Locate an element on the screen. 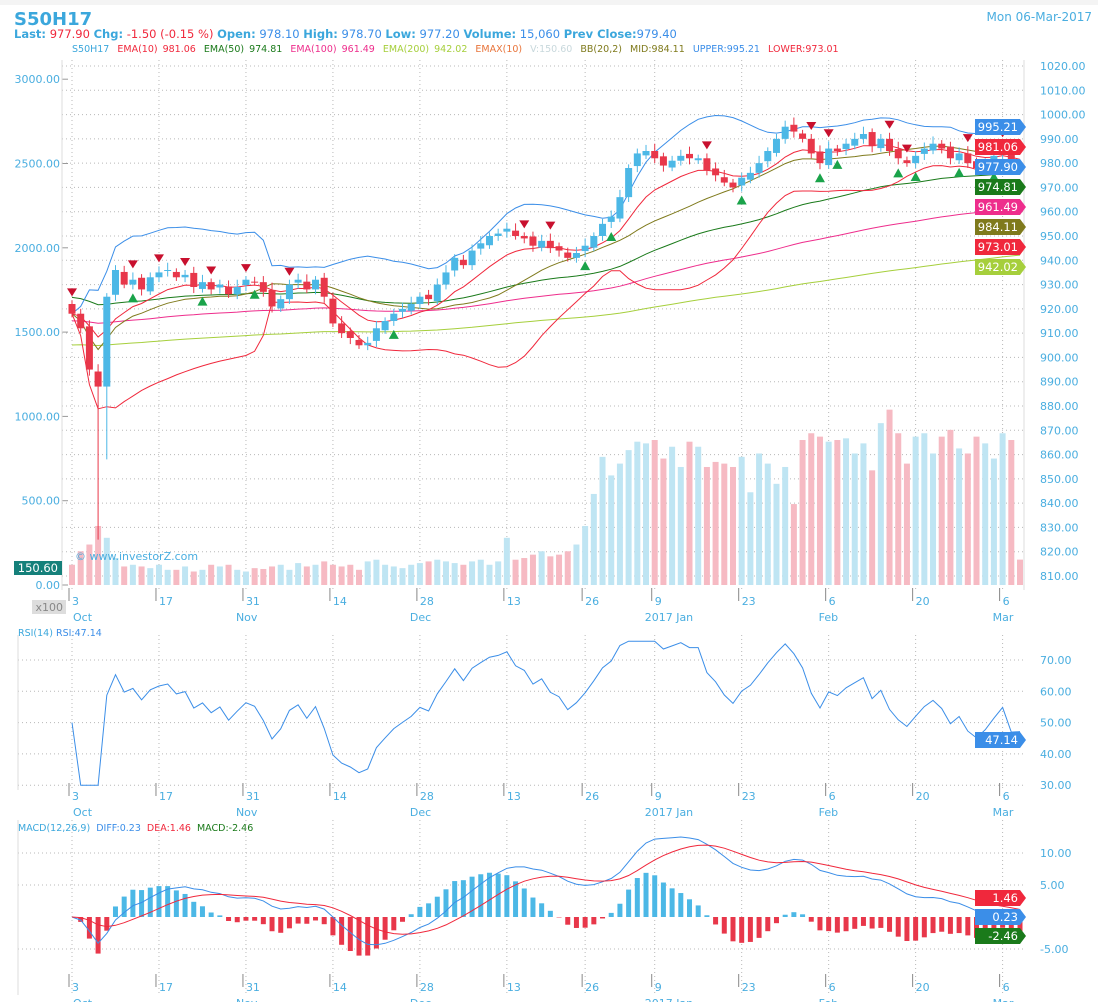 The image size is (1098, 1002). price-tag: 995.21 is located at coordinates (1000, 127).